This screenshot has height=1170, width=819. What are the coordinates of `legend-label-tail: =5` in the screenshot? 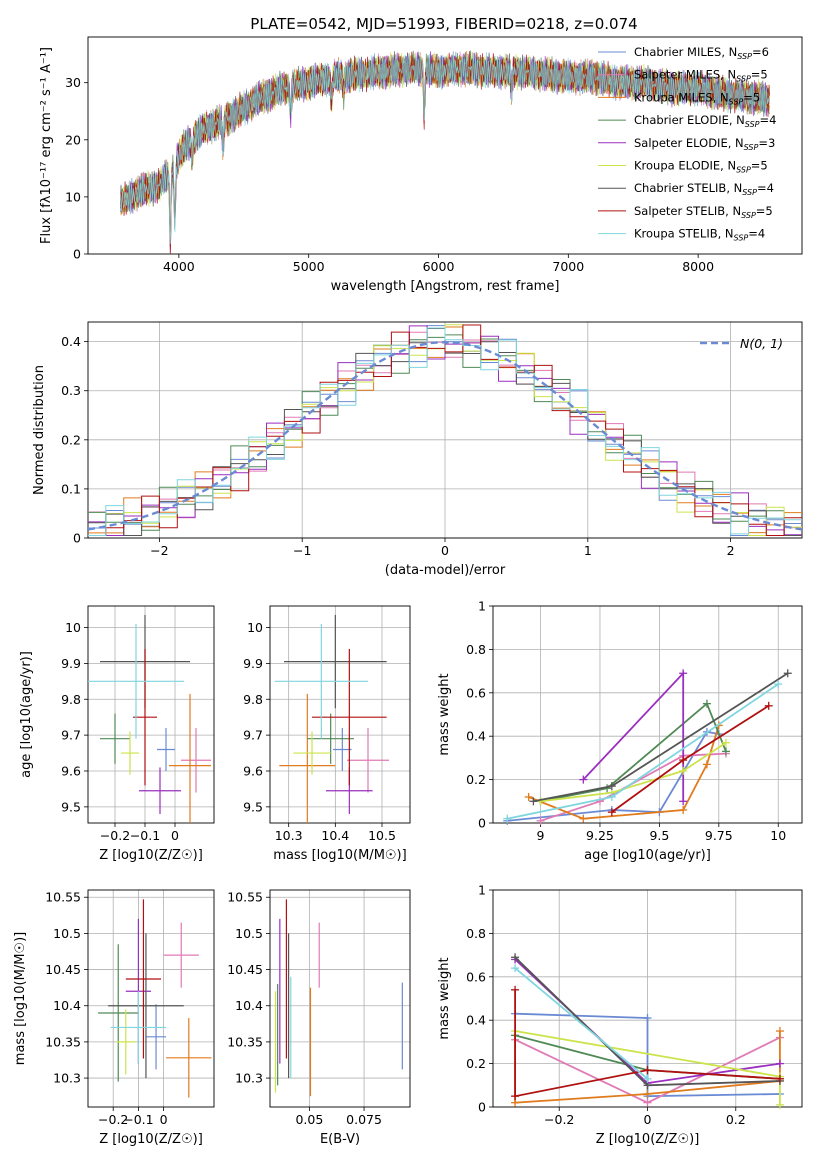 It's located at (759, 166).